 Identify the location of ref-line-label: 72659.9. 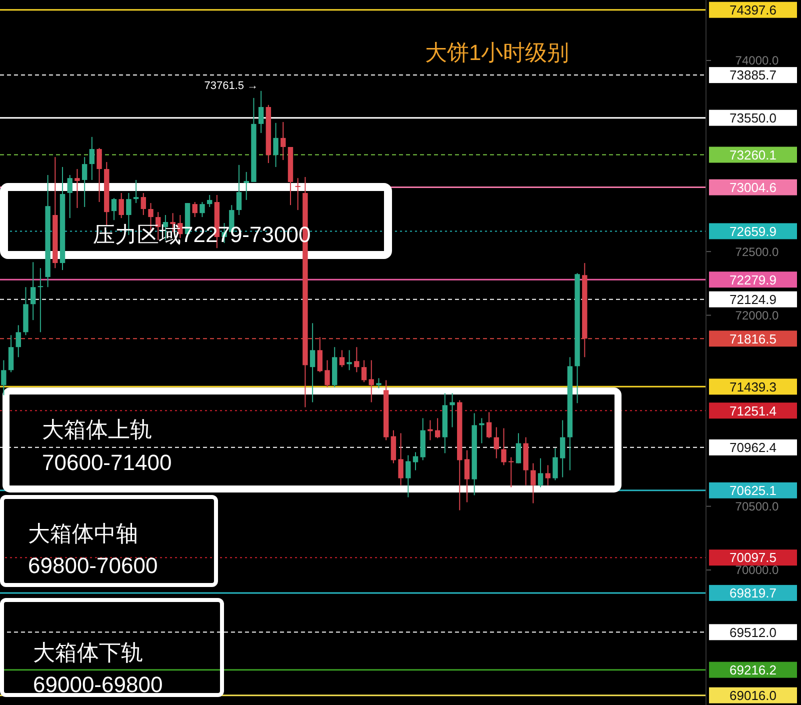
(753, 231).